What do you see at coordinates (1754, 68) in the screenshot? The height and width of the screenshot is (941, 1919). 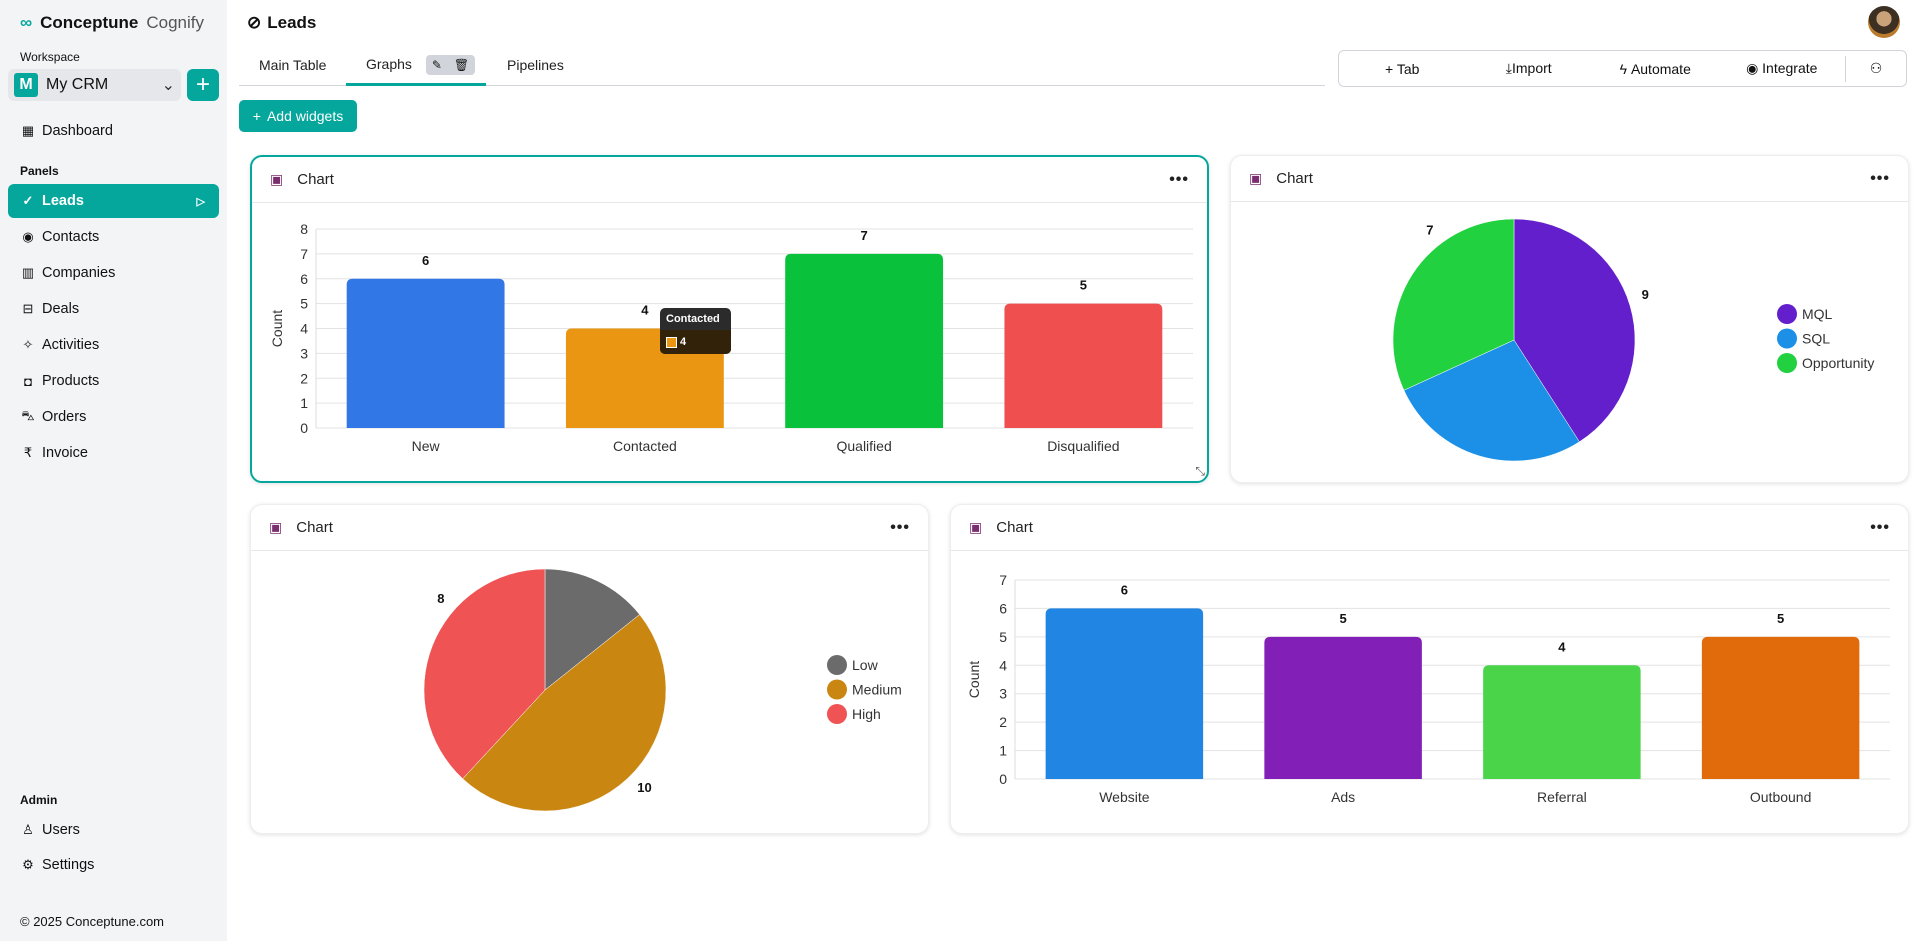 I see `integrate-icon: ◉` at bounding box center [1754, 68].